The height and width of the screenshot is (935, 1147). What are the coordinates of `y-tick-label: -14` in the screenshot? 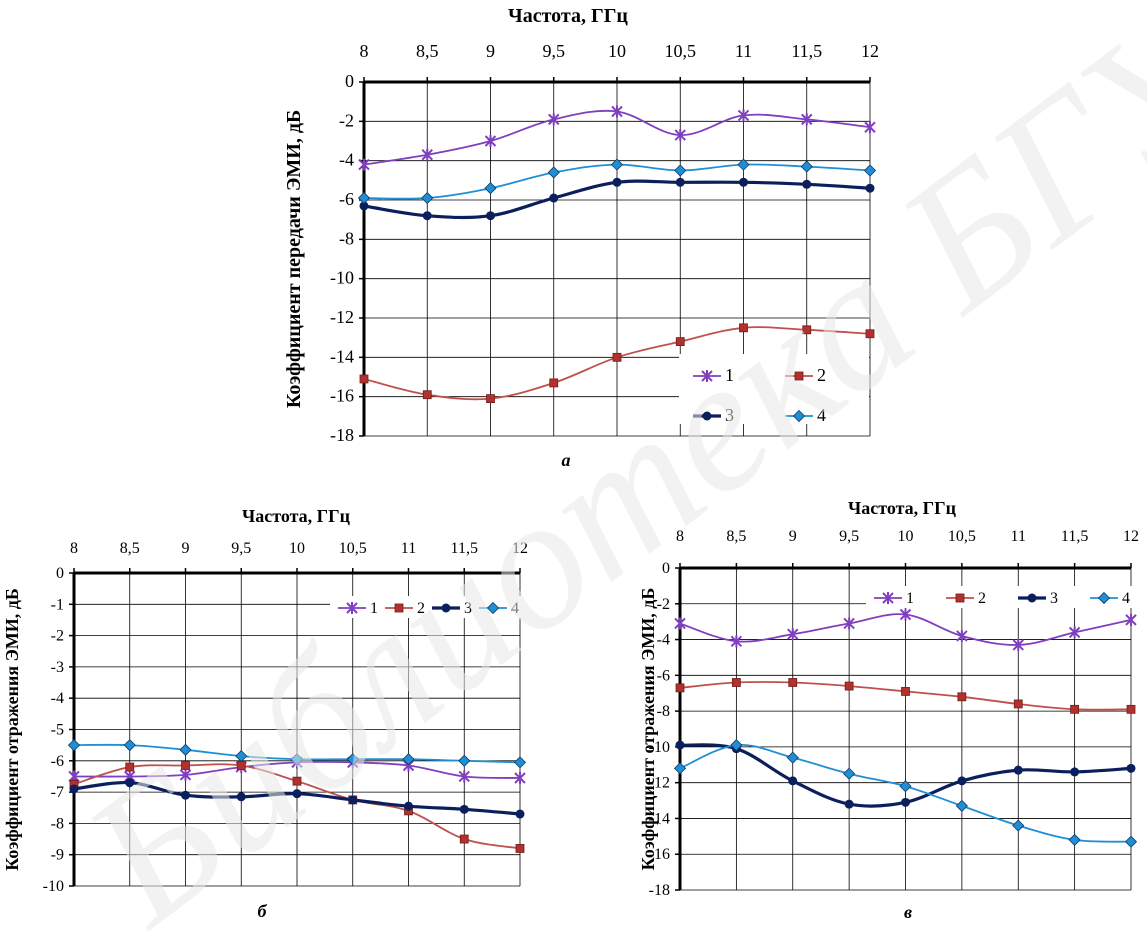 It's located at (659, 818).